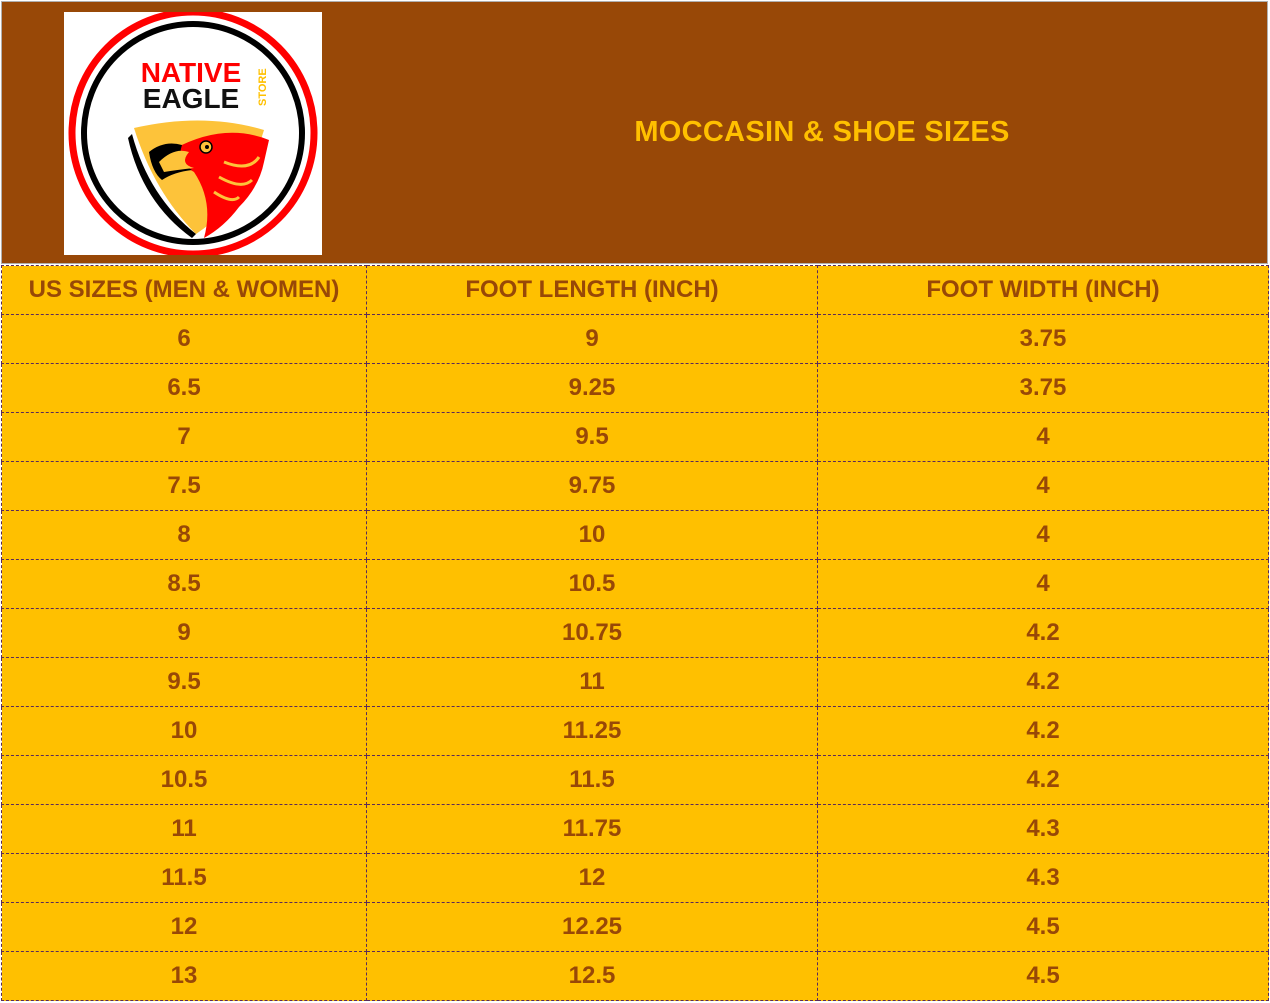 The width and height of the screenshot is (1270, 1003). What do you see at coordinates (592, 486) in the screenshot?
I see `foot-length-cell: 9.75` at bounding box center [592, 486].